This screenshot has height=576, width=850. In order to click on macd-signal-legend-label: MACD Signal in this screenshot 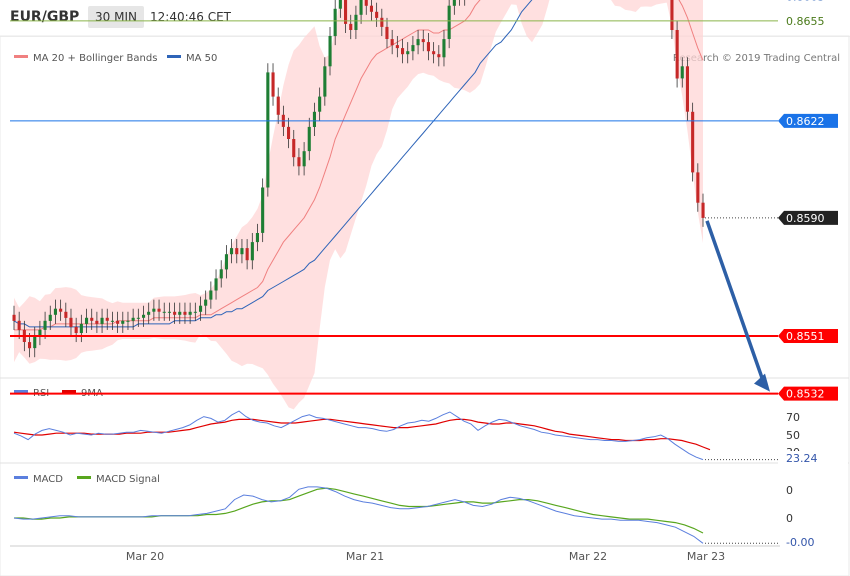, I will do `click(128, 479)`.